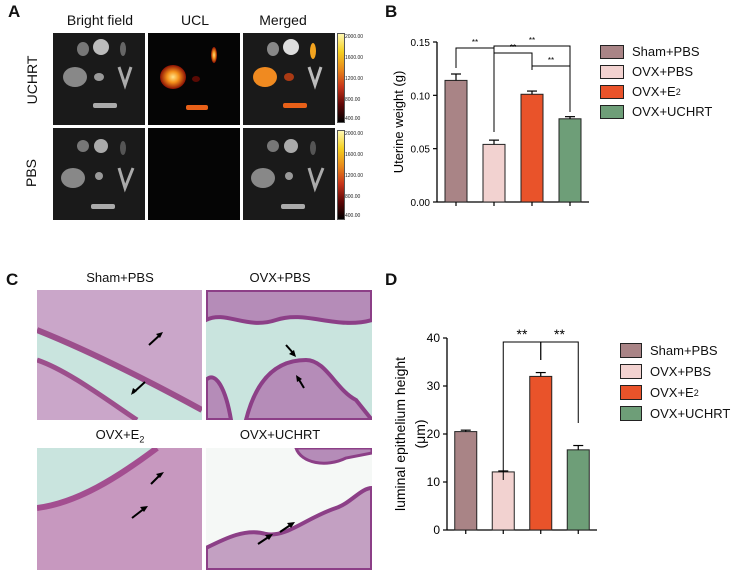  What do you see at coordinates (188, 78) in the screenshot?
I see `luminescence-spots` at bounding box center [188, 78].